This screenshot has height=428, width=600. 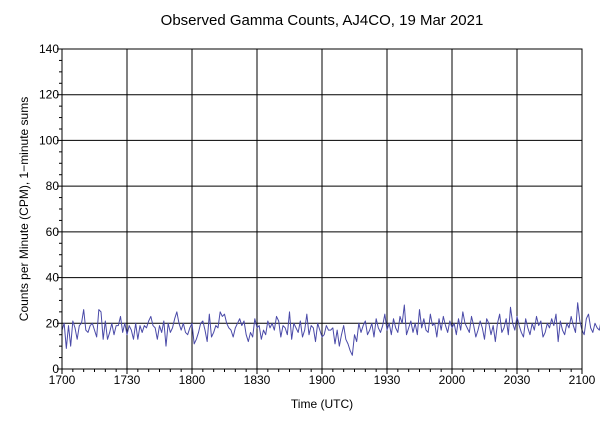 I want to click on x-tick-label: 1800, so click(x=192, y=380).